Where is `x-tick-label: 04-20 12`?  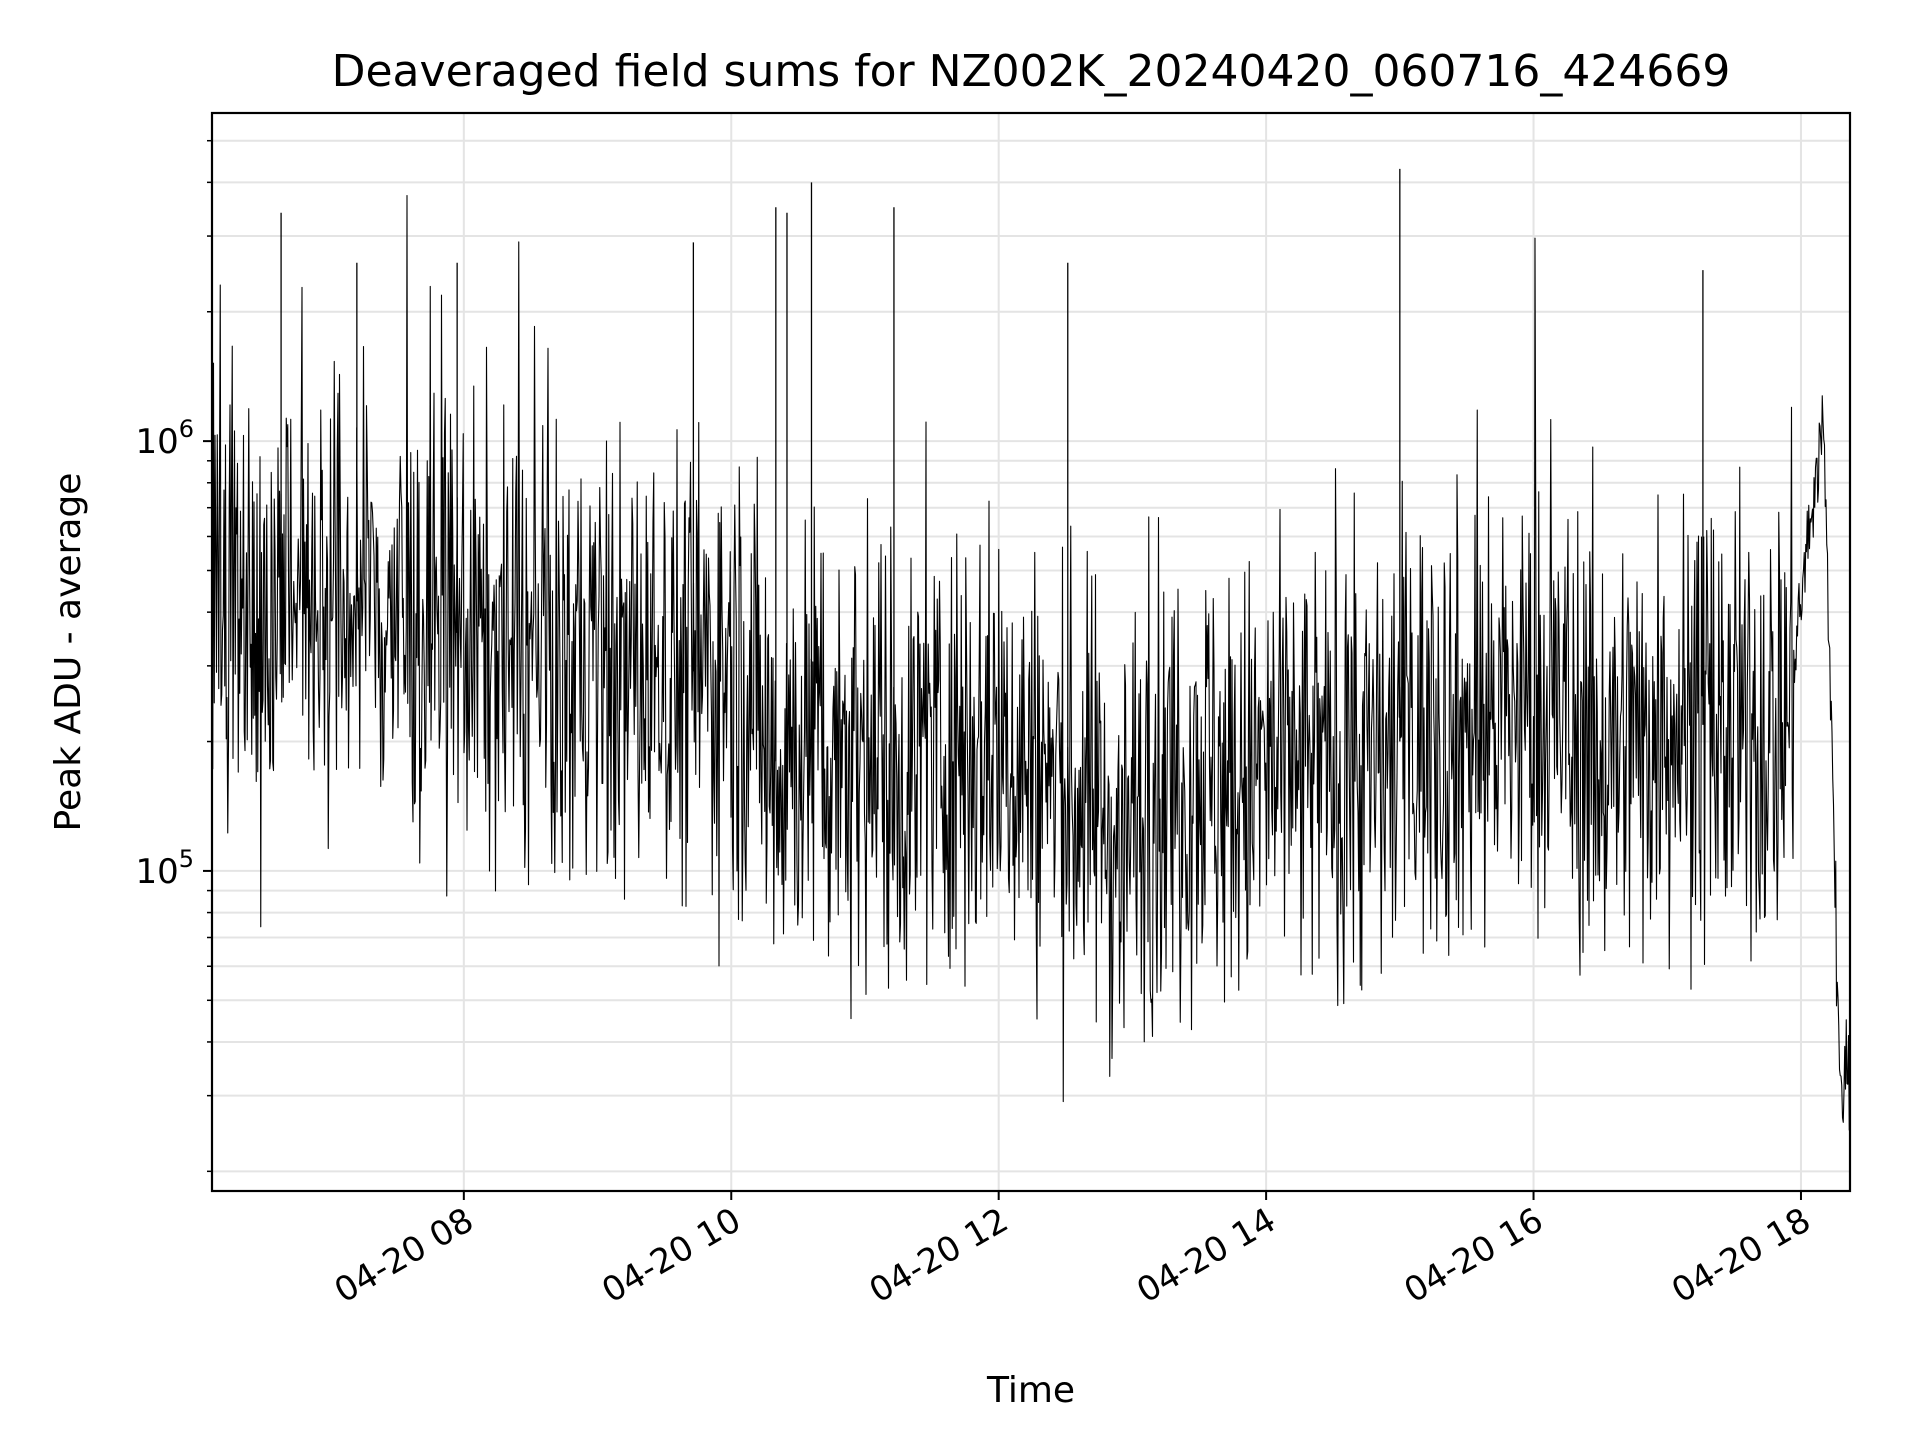 x-tick-label: 04-20 12 is located at coordinates (939, 1255).